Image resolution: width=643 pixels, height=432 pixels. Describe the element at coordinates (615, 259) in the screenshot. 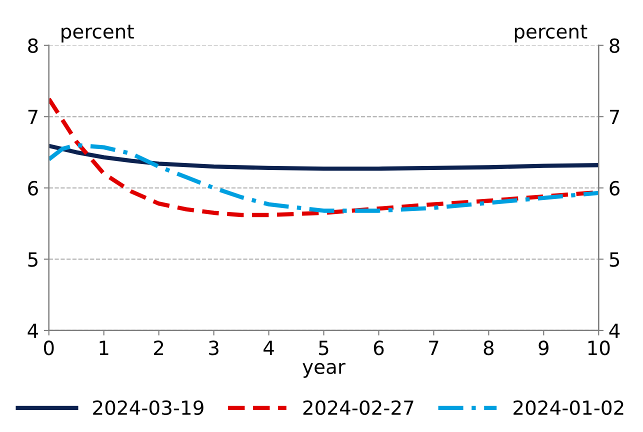

I see `y2-tick-label: 5` at that location.